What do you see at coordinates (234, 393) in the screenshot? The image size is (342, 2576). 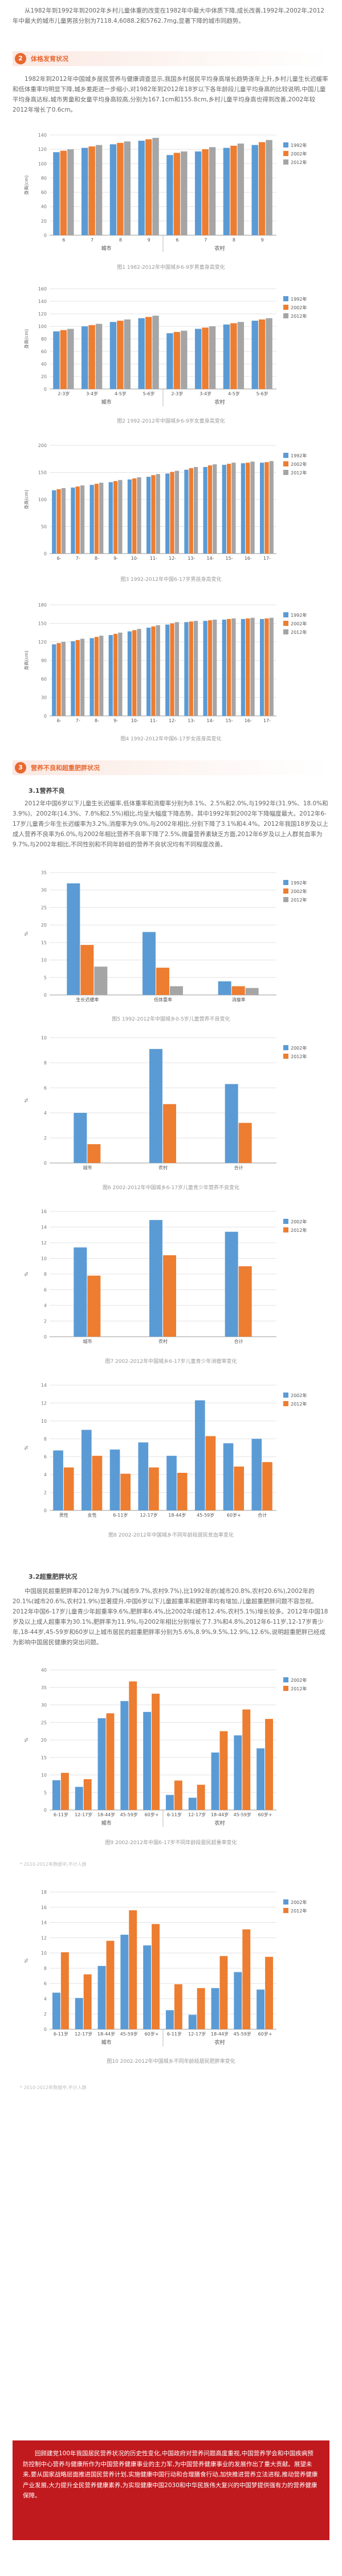 I see `x-tick-label: 4-5岁` at bounding box center [234, 393].